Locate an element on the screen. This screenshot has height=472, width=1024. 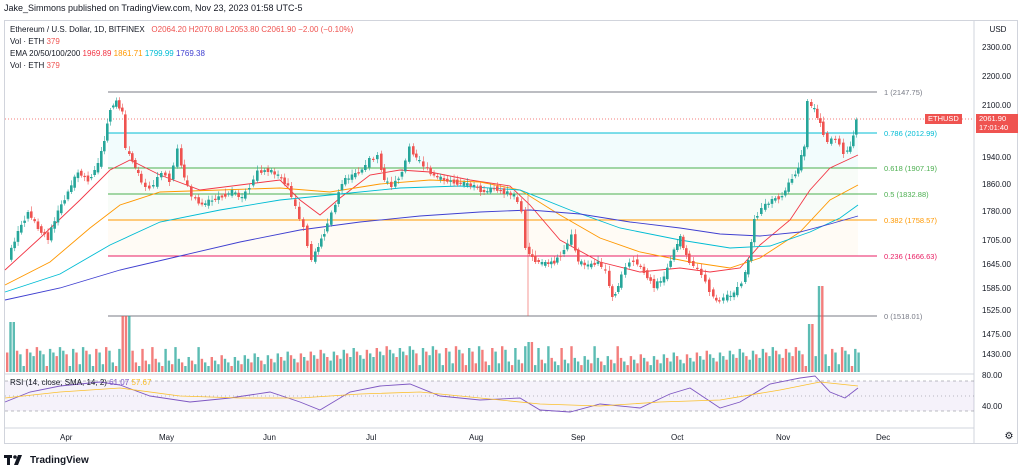
tradingview-footer: TradingView is located at coordinates (46, 460).